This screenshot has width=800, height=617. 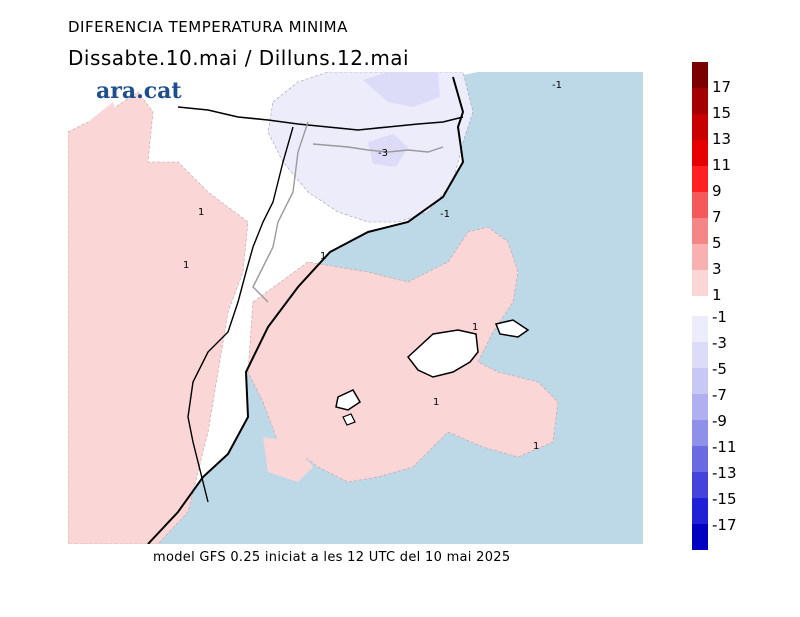 I want to click on legend-label--11: -11, so click(x=724, y=447).